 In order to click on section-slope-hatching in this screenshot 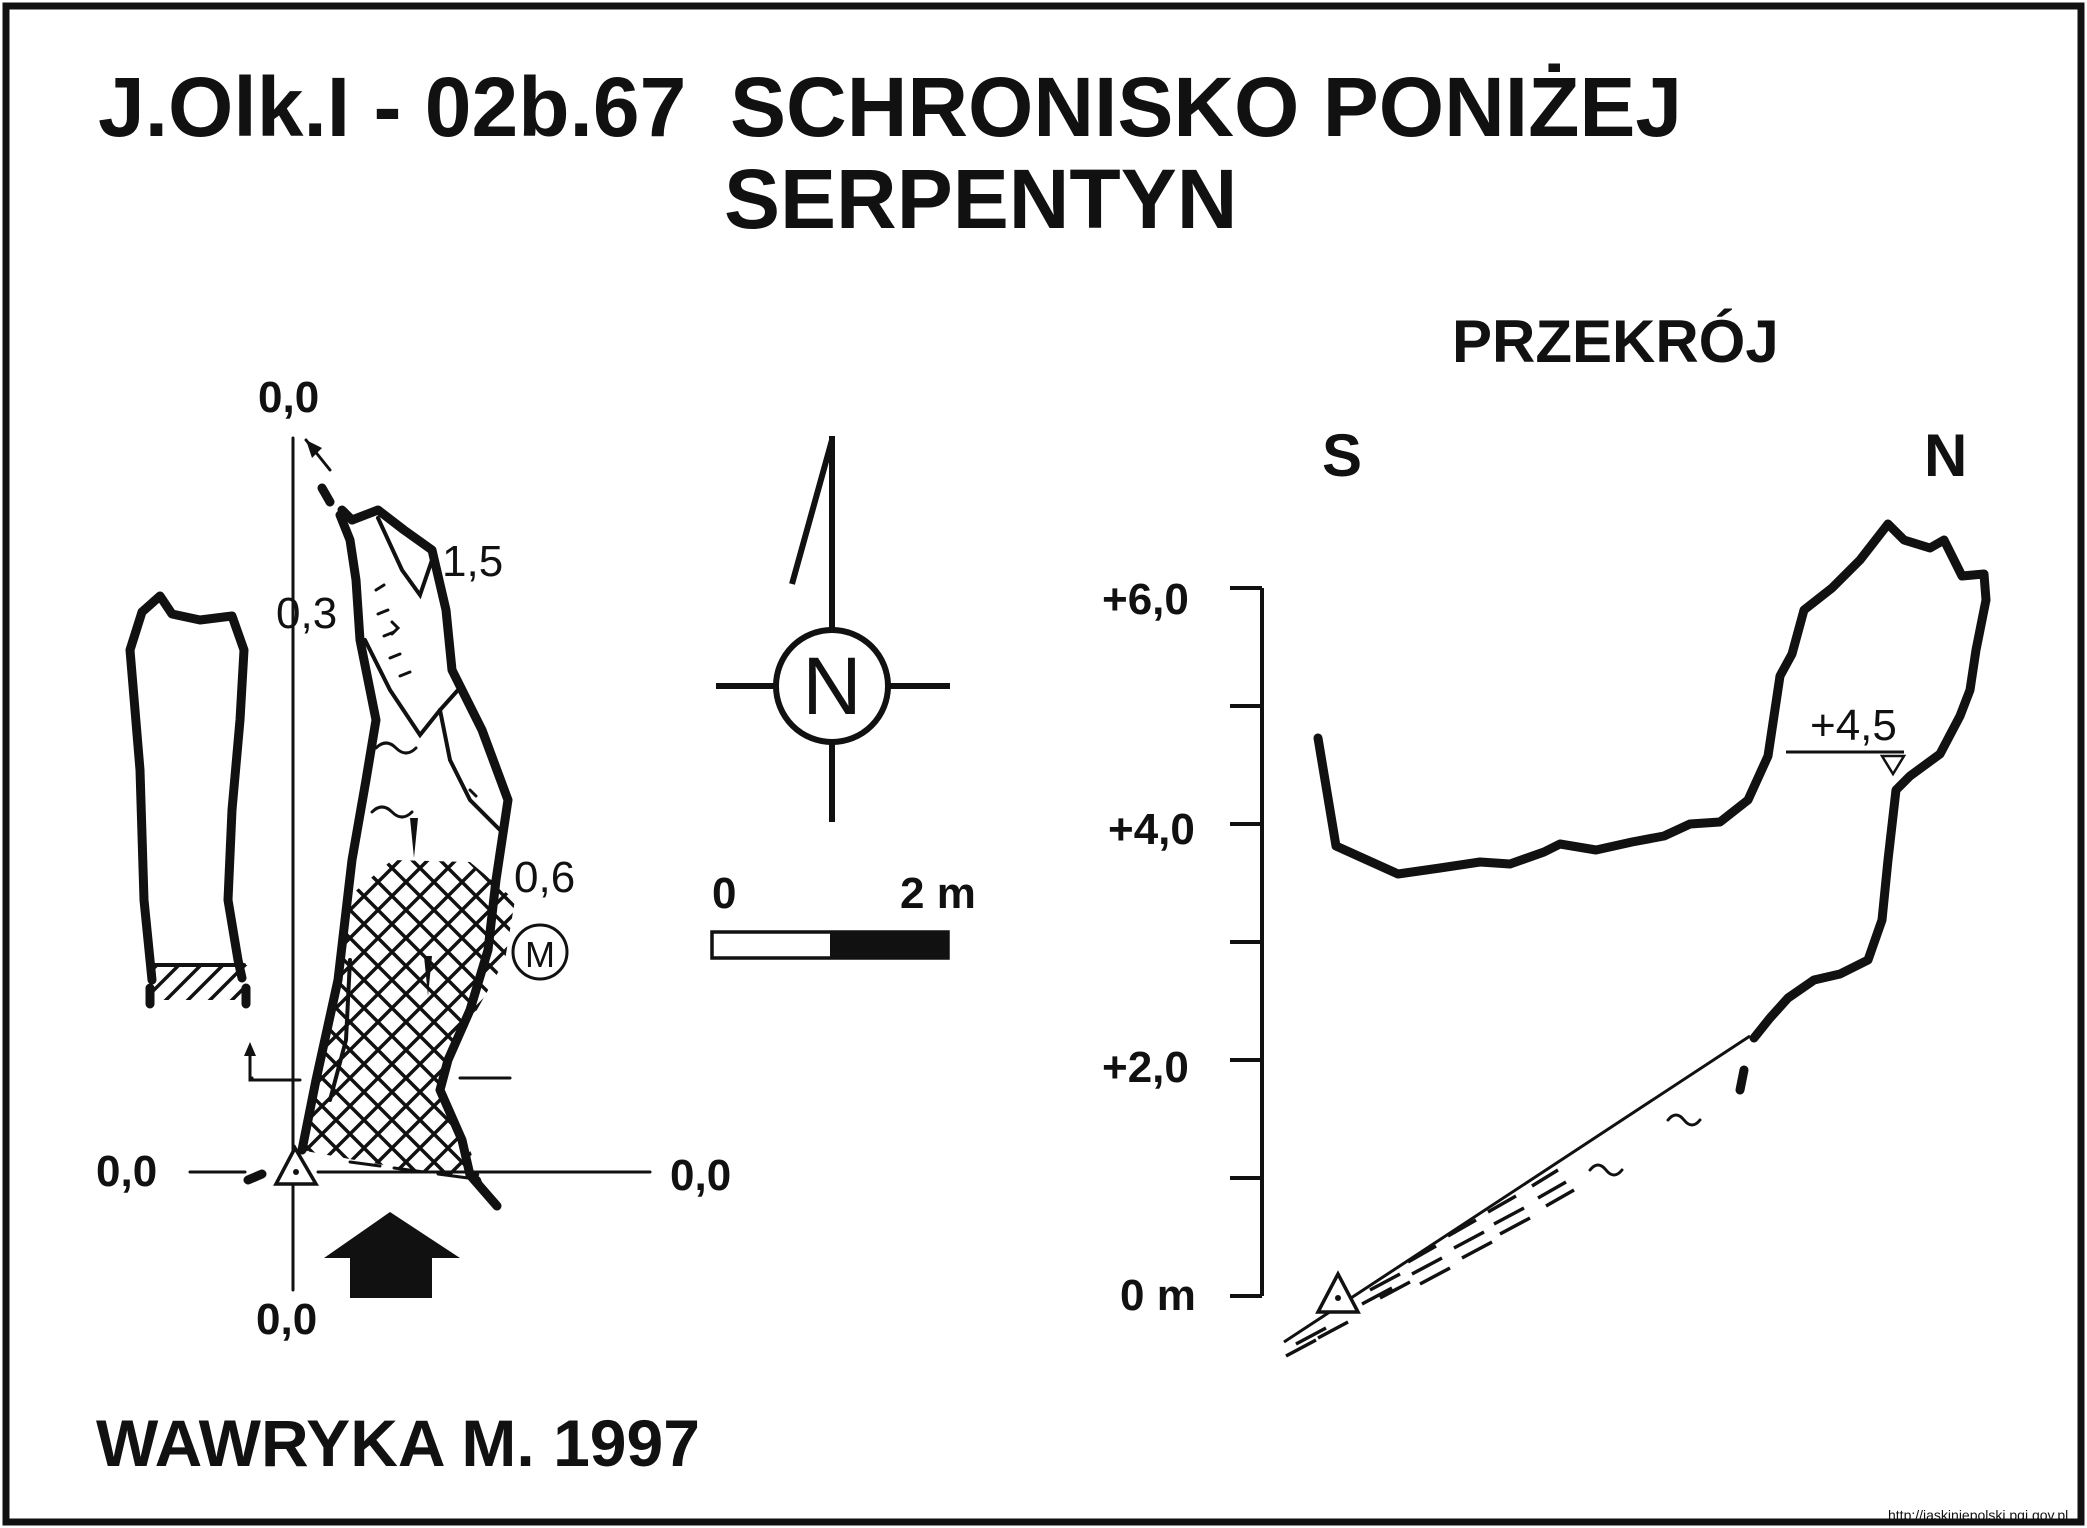, I will do `click(1430, 1263)`.